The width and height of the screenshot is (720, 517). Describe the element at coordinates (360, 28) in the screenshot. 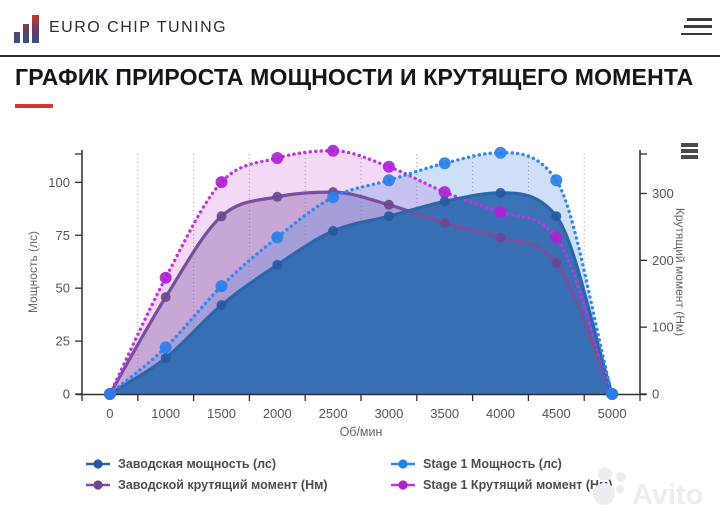

I see `header: EURO CHIP TUNING` at that location.